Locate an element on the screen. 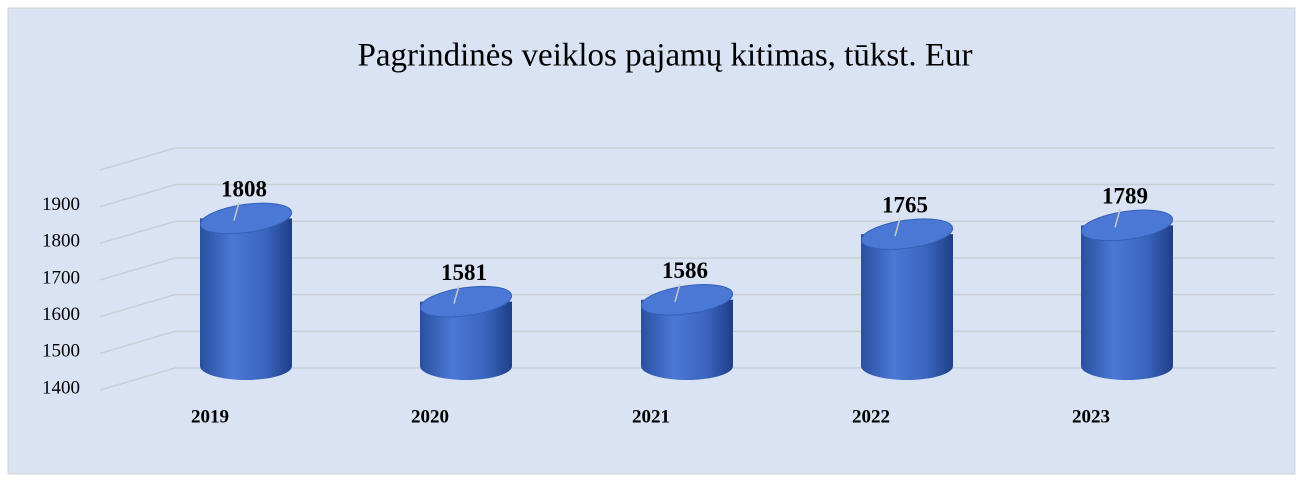 Image resolution: width=1303 pixels, height=482 pixels. data-label: 1586 is located at coordinates (685, 270).